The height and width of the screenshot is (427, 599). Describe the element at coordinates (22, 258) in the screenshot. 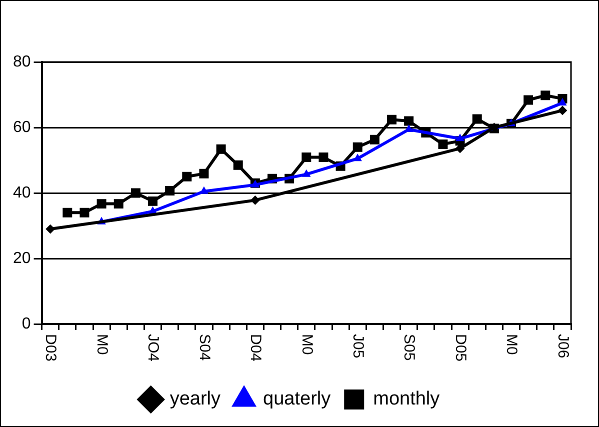

I see `y-tick-label: 20` at that location.